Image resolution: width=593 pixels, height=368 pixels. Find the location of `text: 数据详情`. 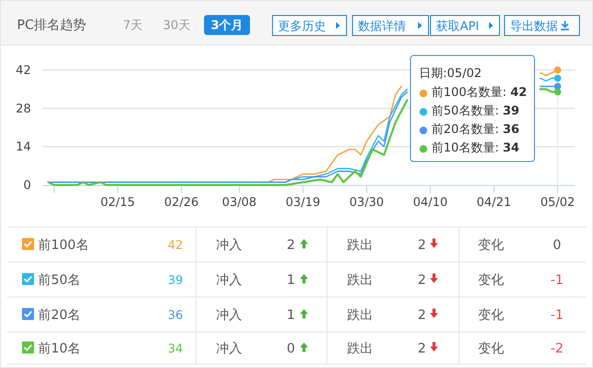

text: 数据详情 is located at coordinates (382, 26).